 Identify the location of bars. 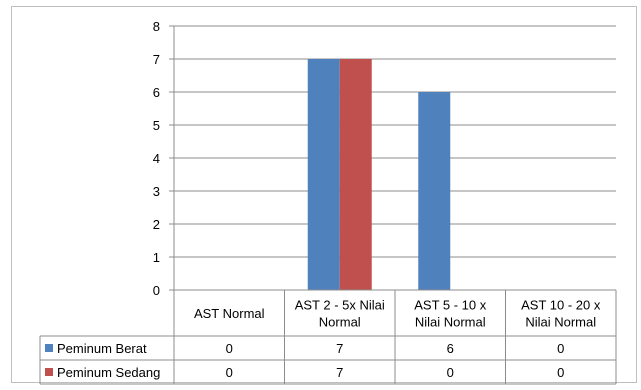
(379, 174).